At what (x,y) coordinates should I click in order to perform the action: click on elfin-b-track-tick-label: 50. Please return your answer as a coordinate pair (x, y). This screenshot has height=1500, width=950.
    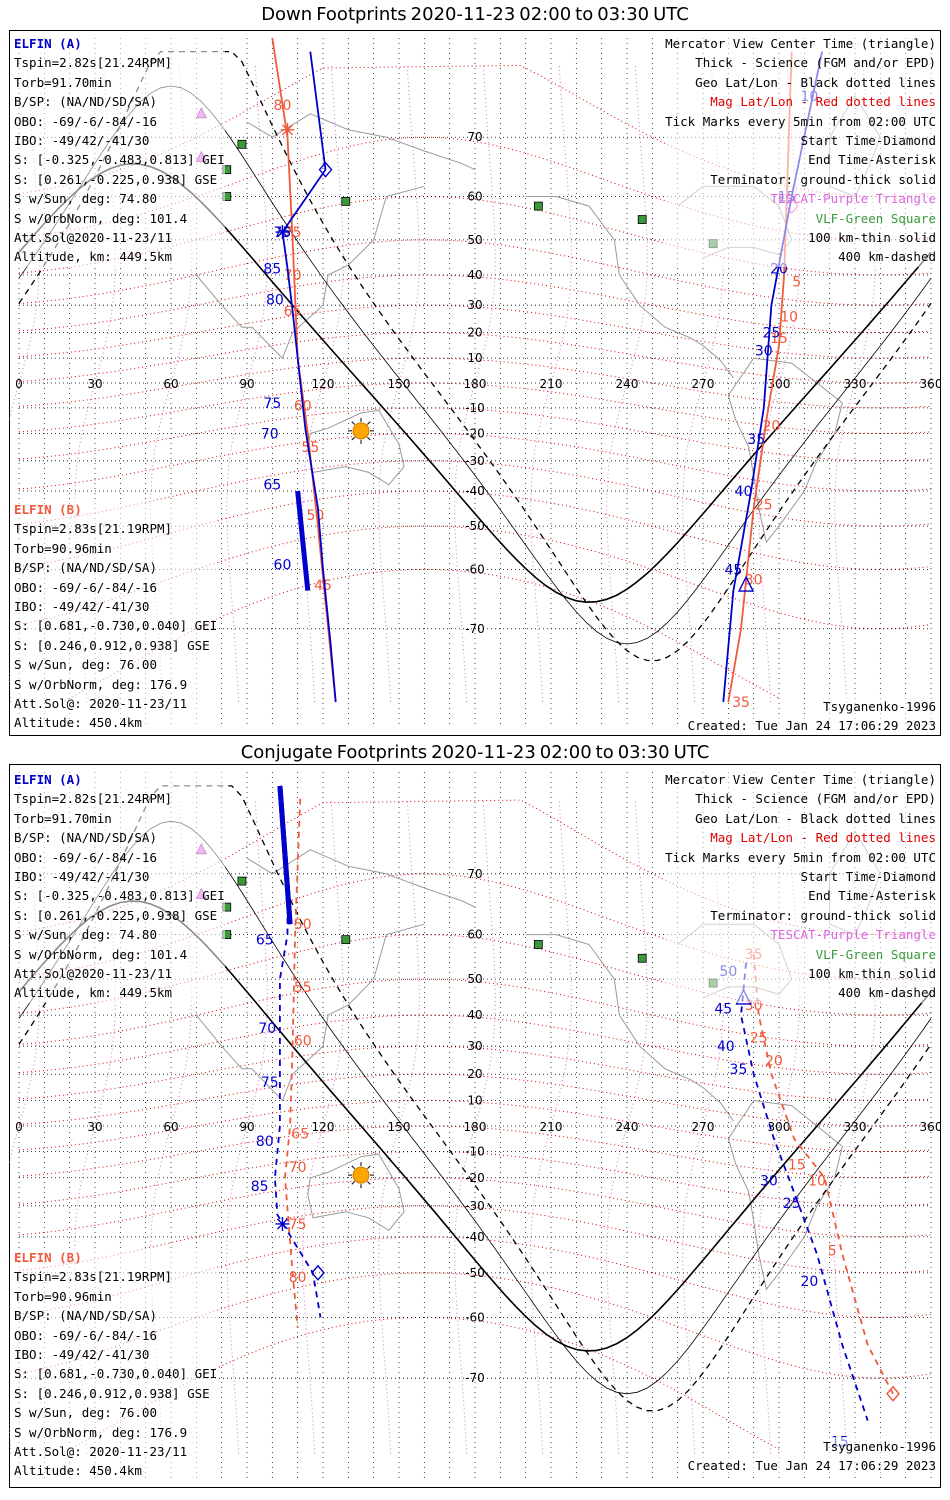
    Looking at the image, I should click on (303, 925).